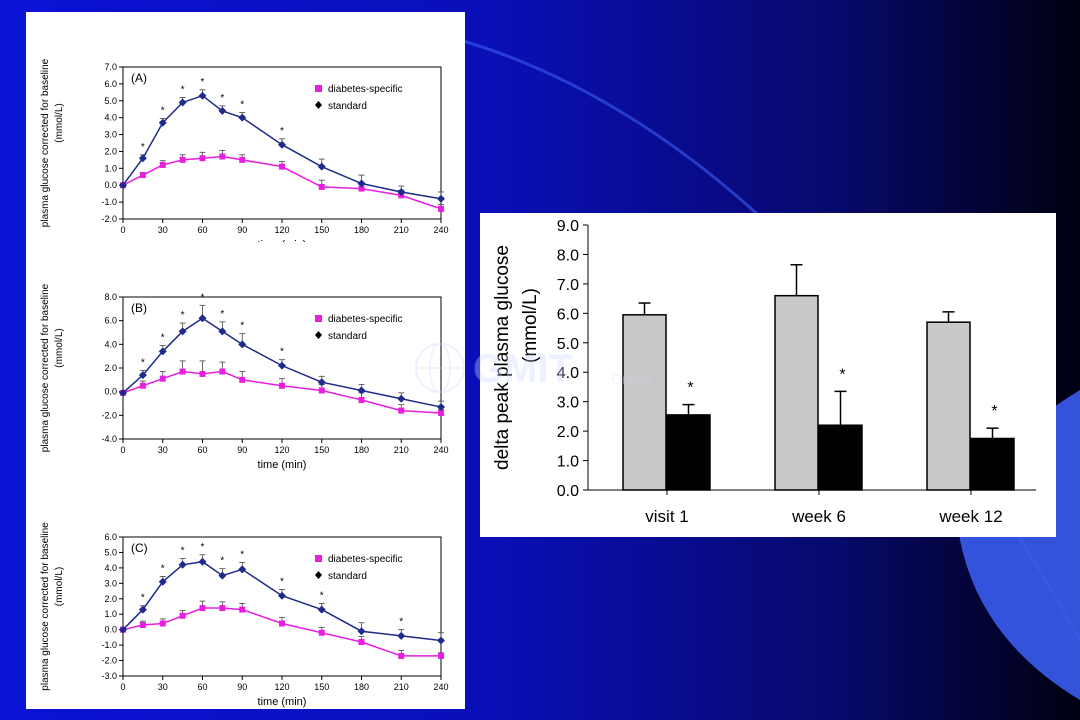  Describe the element at coordinates (282, 601) in the screenshot. I see `series-line-standard` at that location.